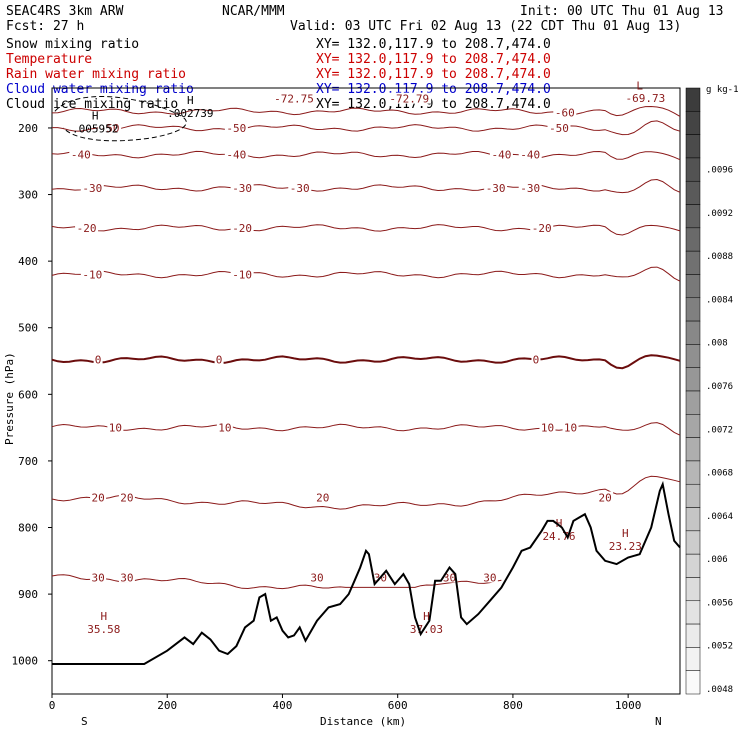 The height and width of the screenshot is (740, 740). What do you see at coordinates (433, 44) in the screenshot?
I see `field-snow-xy: XY= 132.0,117.9 to 208.7,474.0` at bounding box center [433, 44].